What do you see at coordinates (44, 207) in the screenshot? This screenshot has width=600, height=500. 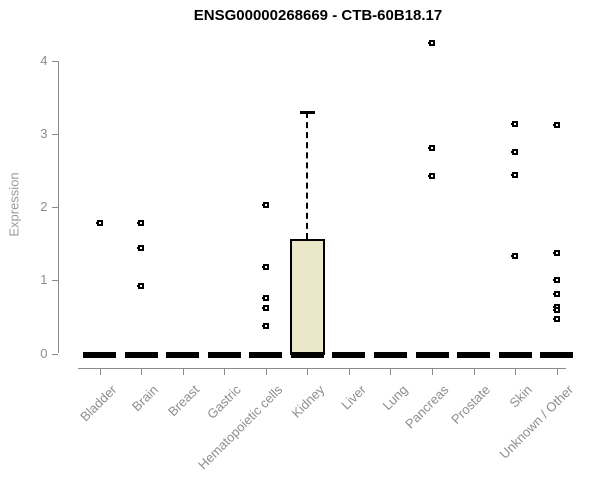 I see `y-tick-label: 2` at bounding box center [44, 207].